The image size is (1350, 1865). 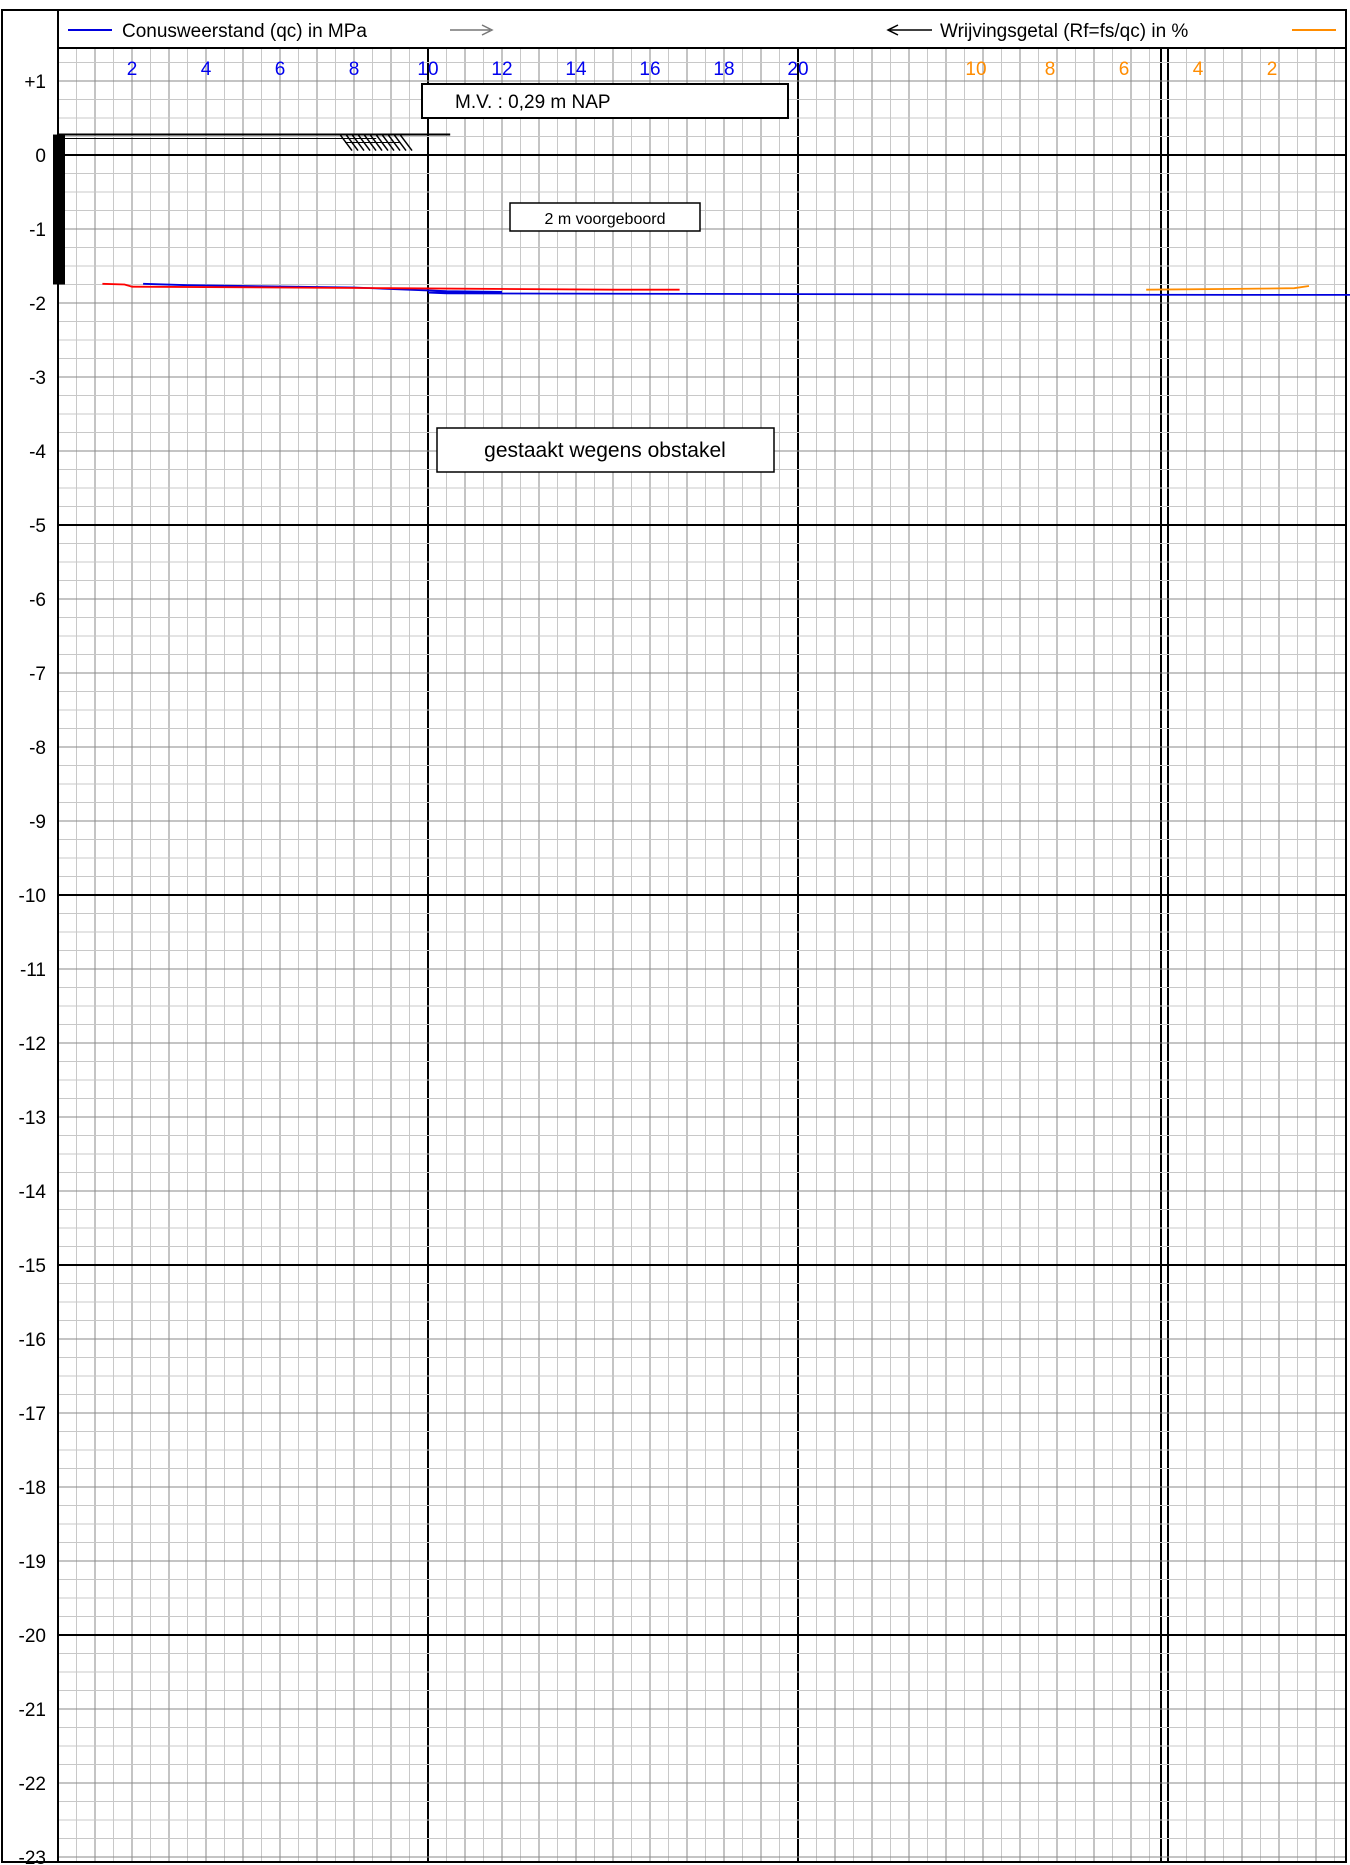 I want to click on qc-tick-label: 2, so click(x=132, y=69).